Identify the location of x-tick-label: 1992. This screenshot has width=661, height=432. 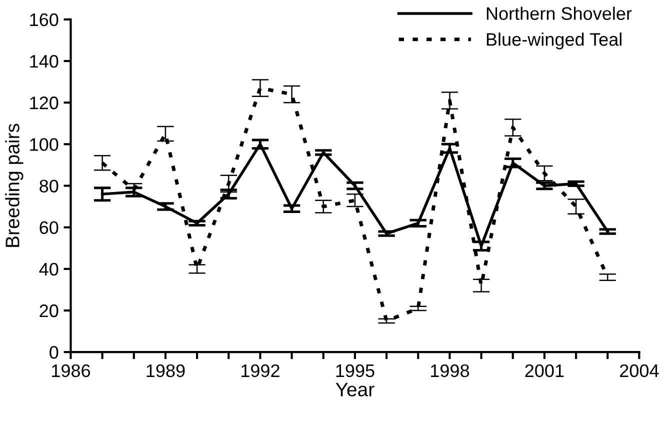
(261, 371).